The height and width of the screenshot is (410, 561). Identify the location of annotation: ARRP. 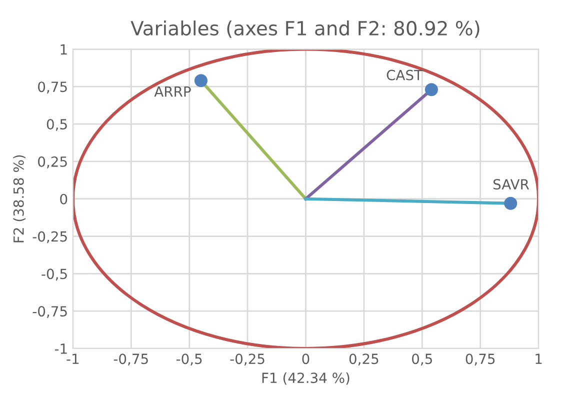
(172, 91).